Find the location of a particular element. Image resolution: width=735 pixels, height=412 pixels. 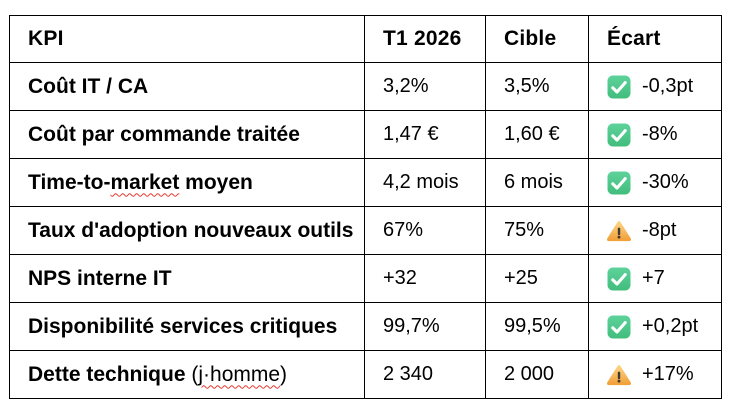

cible-value-cell: 2 000 is located at coordinates (537, 374).